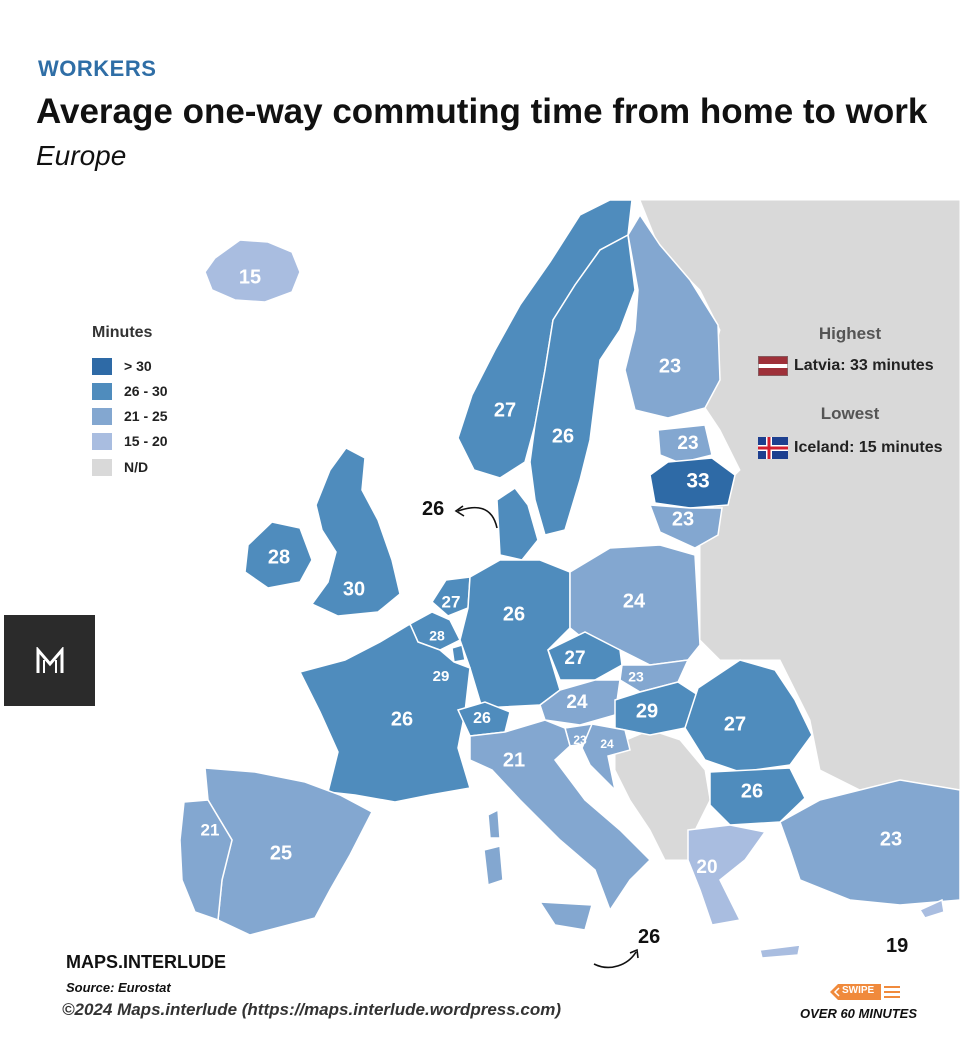  What do you see at coordinates (433, 509) in the screenshot?
I see `denmark-value: 26` at bounding box center [433, 509].